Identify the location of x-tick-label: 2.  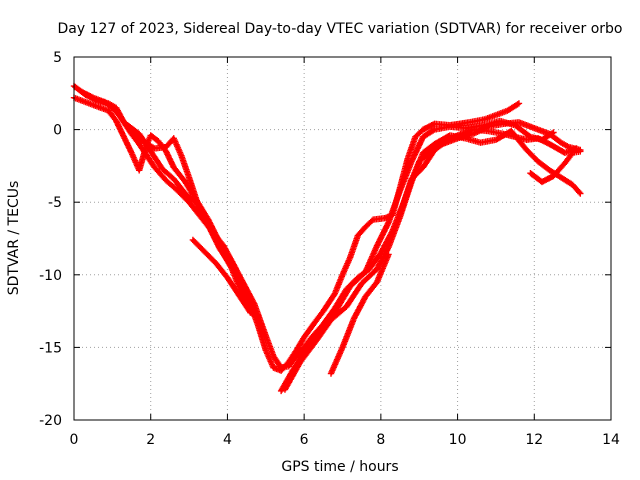
(150, 440).